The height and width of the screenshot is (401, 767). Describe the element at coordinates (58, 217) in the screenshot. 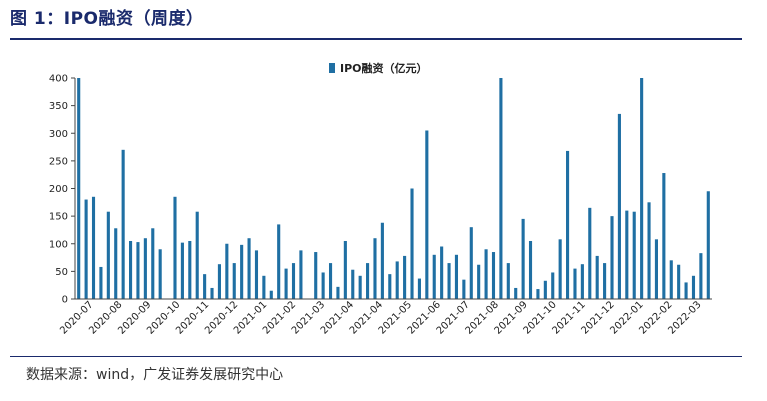

I see `y-tick-label: 150` at that location.